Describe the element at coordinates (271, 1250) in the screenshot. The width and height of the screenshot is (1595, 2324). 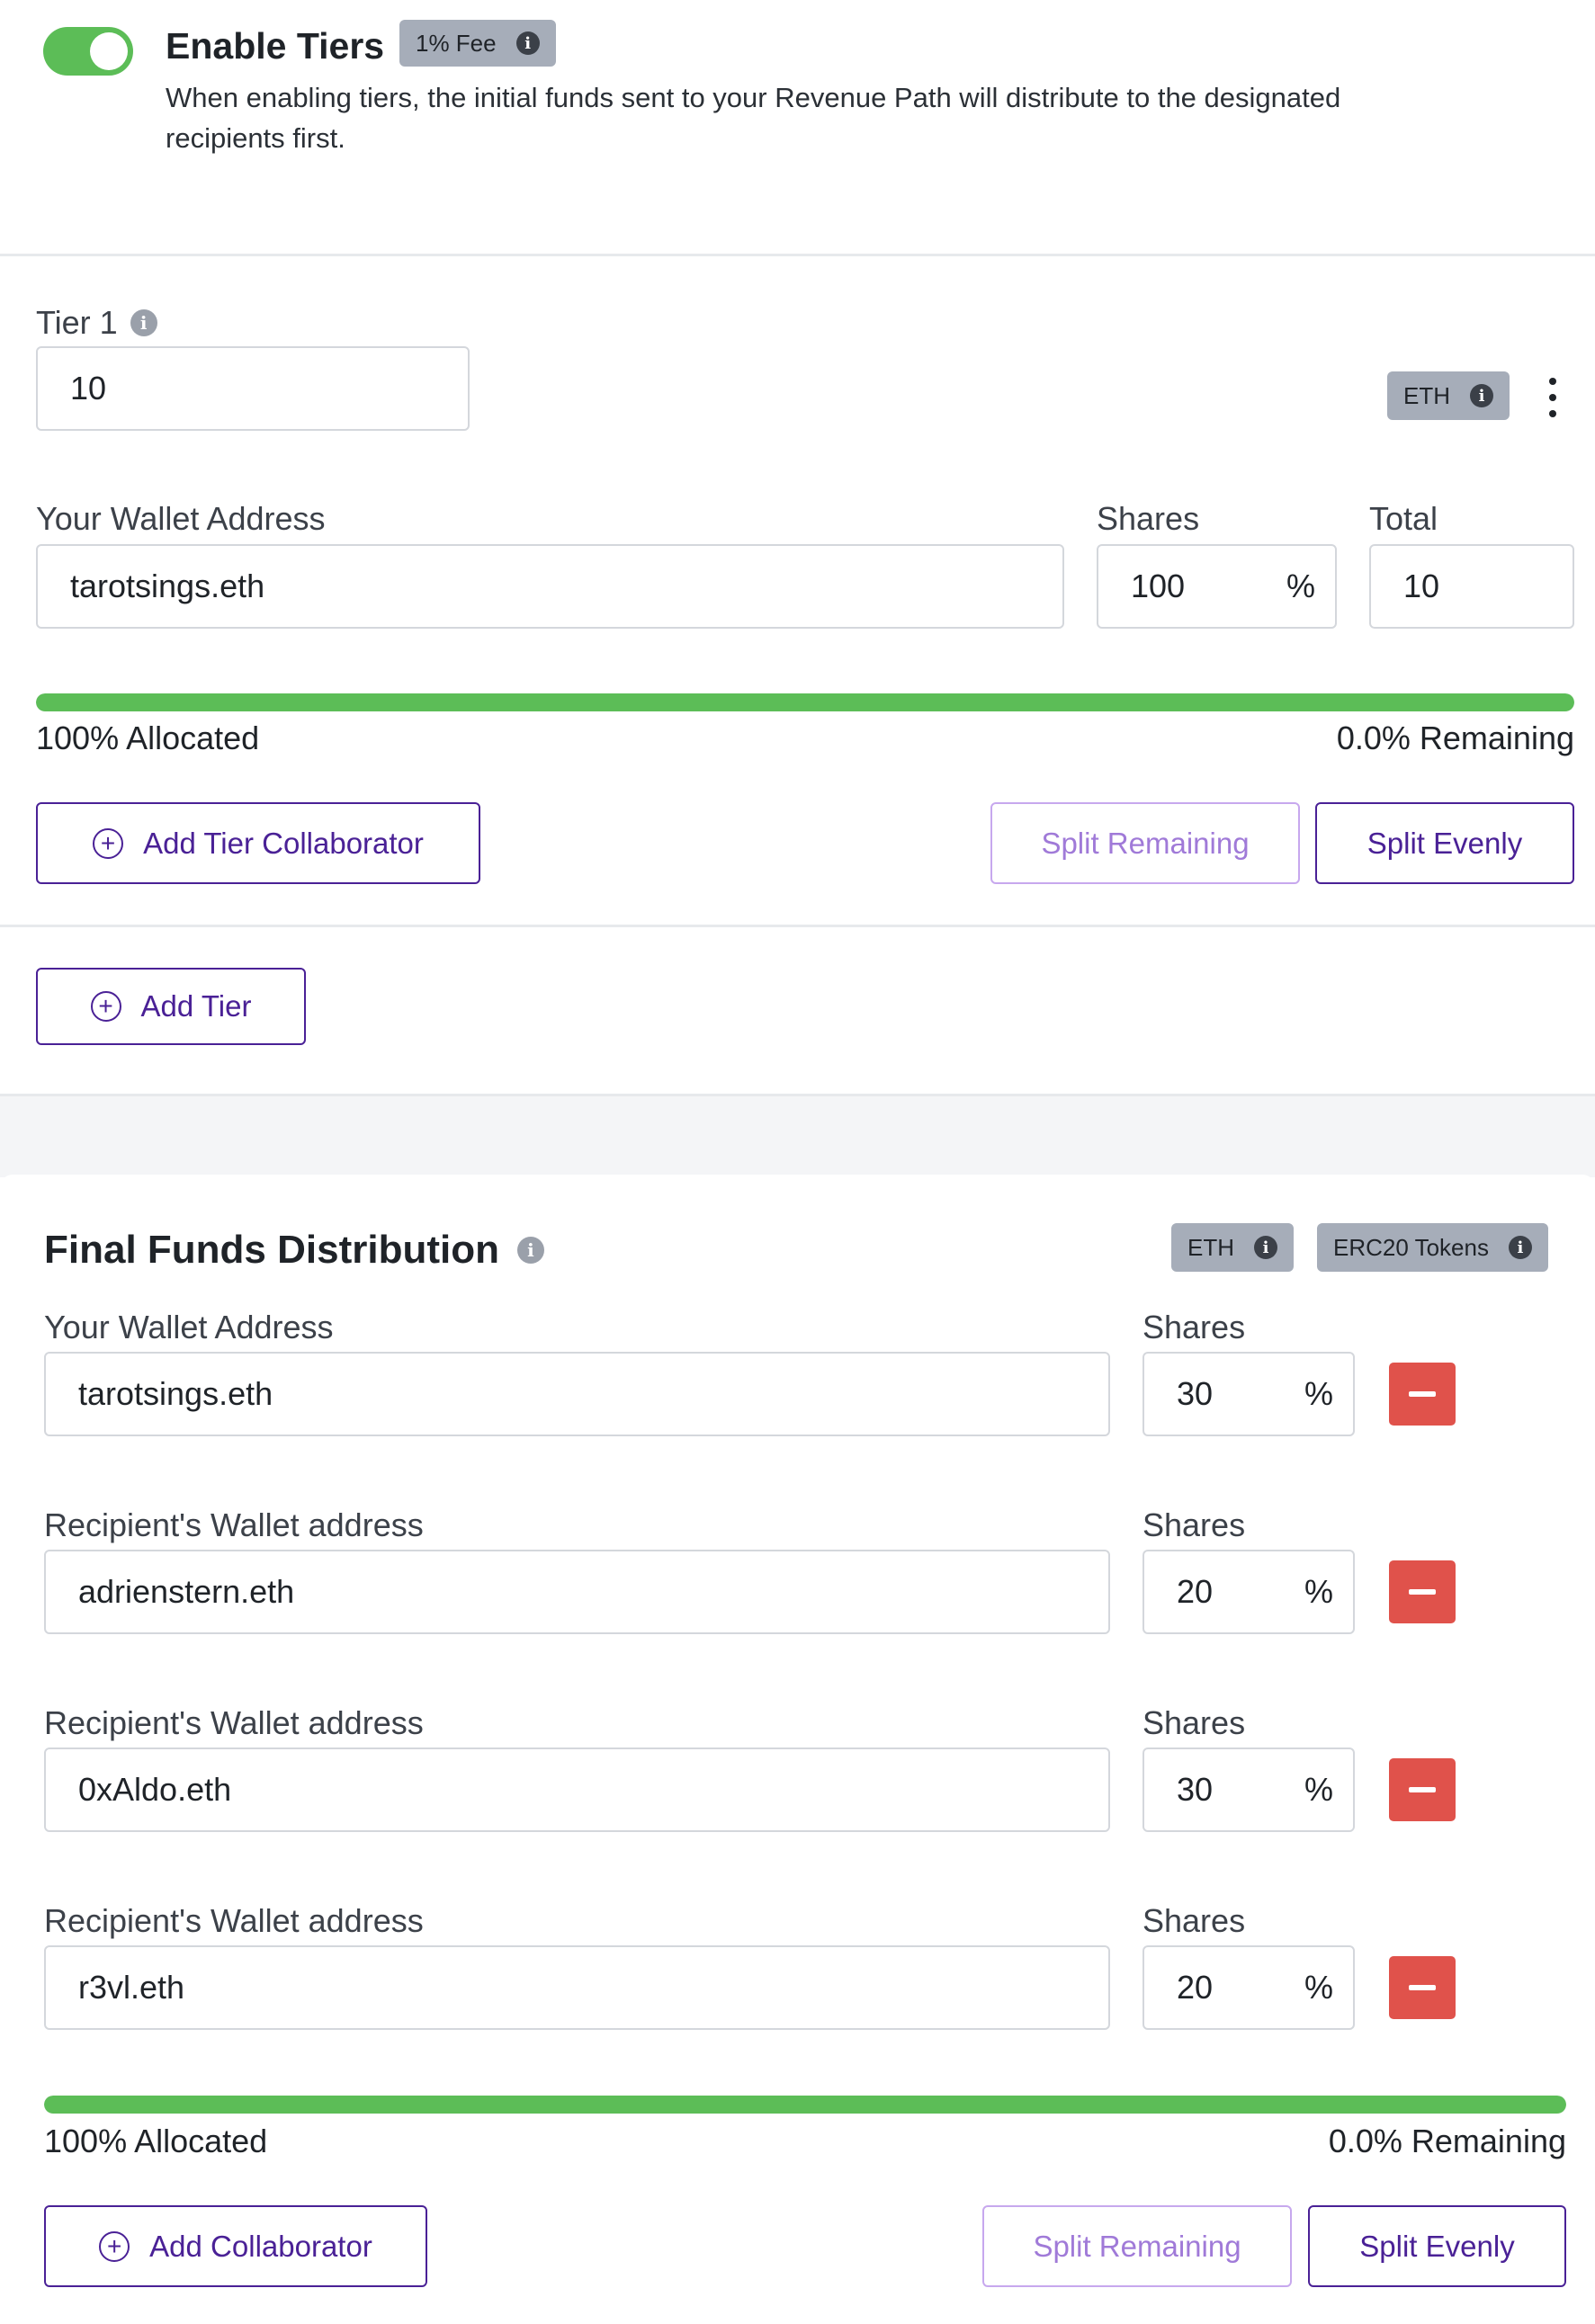
I see `final-distribution-title-text: Final Funds Distribution` at that location.